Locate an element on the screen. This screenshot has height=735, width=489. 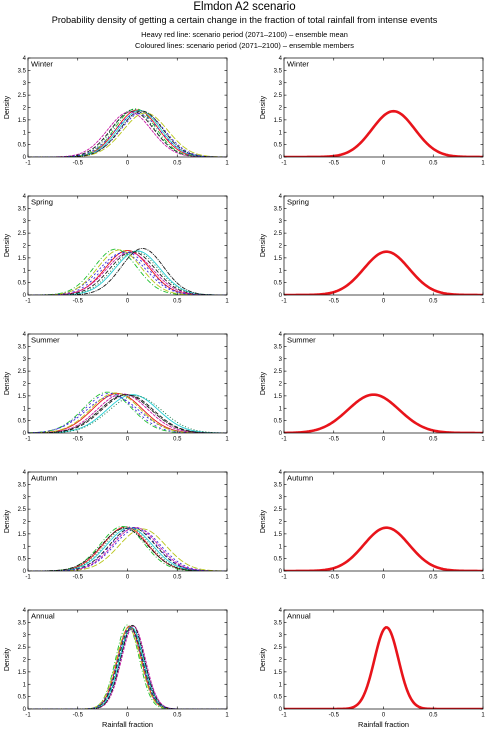
x-tick-label: 0 is located at coordinates (128, 578).